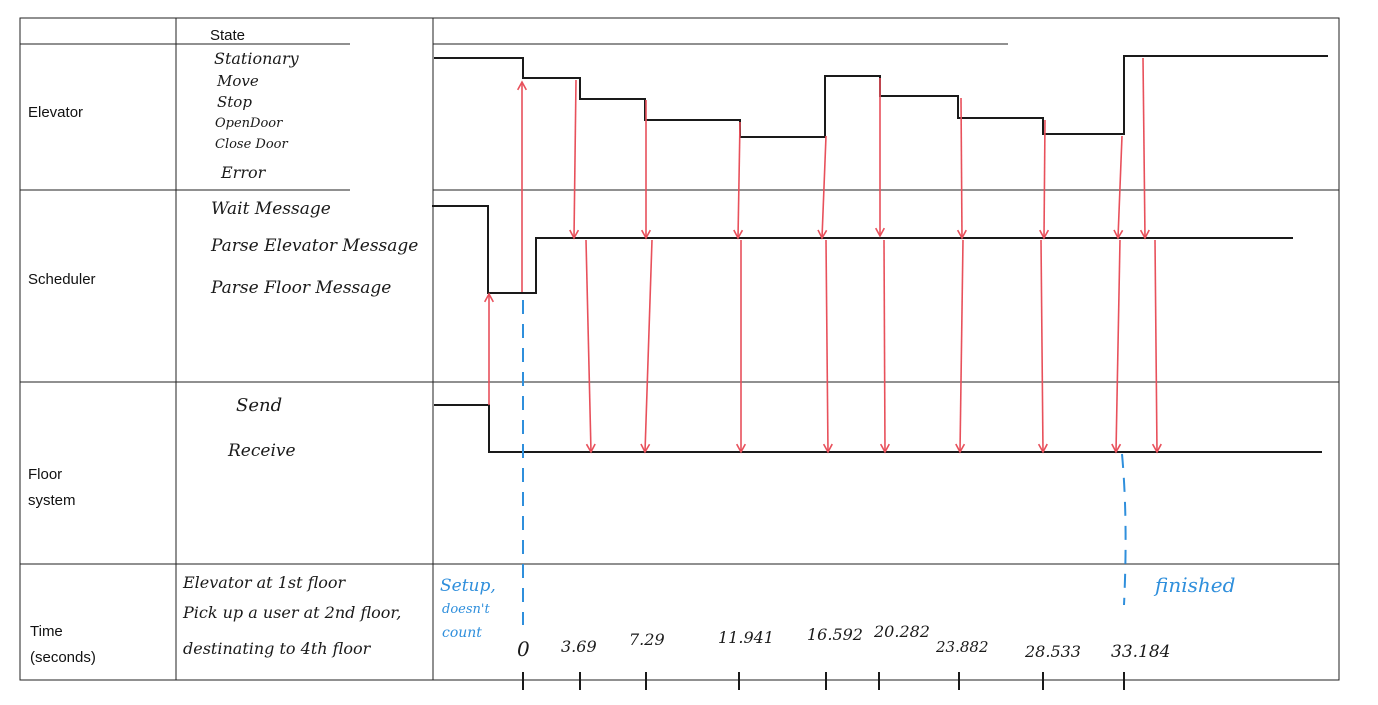 The image size is (1378, 705). I want to click on time-tick-label: 20.282, so click(901, 631).